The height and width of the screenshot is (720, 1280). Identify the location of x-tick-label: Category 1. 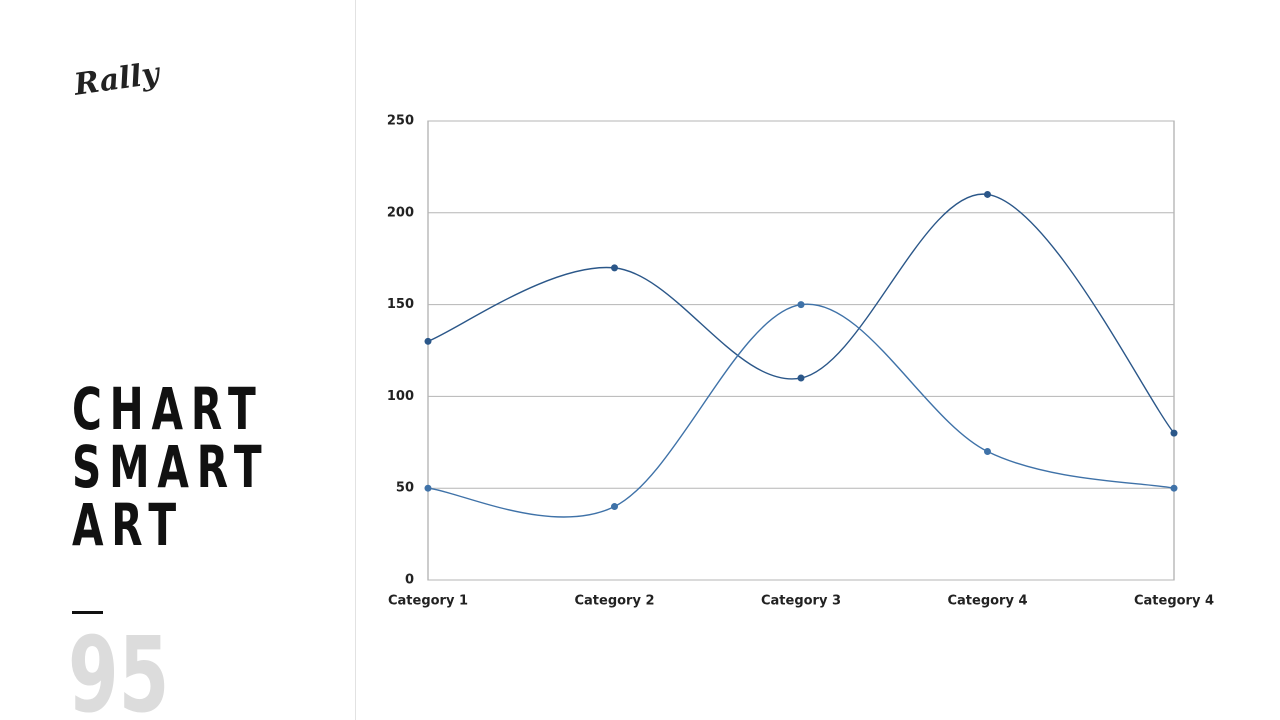
(428, 601).